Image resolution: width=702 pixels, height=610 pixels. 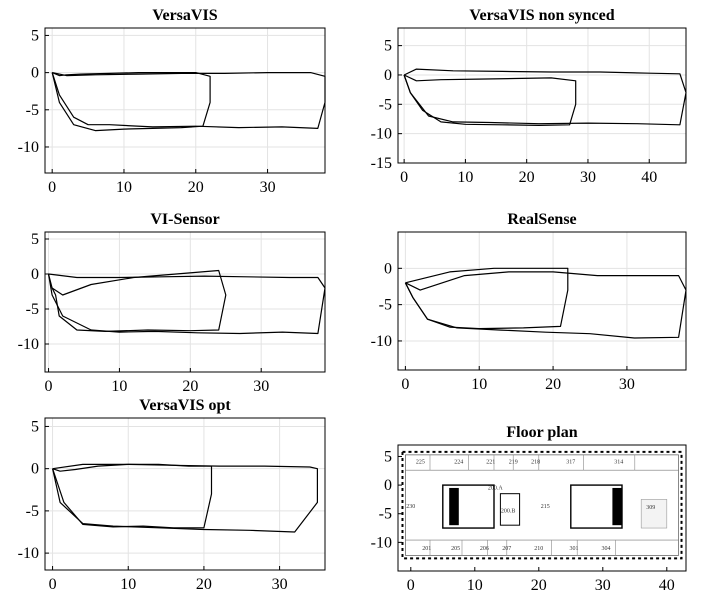 What do you see at coordinates (484, 549) in the screenshot?
I see `room-label: 206` at bounding box center [484, 549].